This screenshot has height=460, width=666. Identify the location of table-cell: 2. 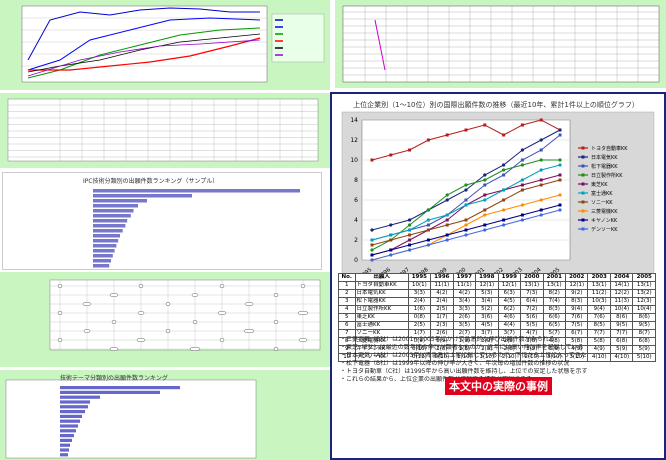
(347, 293).